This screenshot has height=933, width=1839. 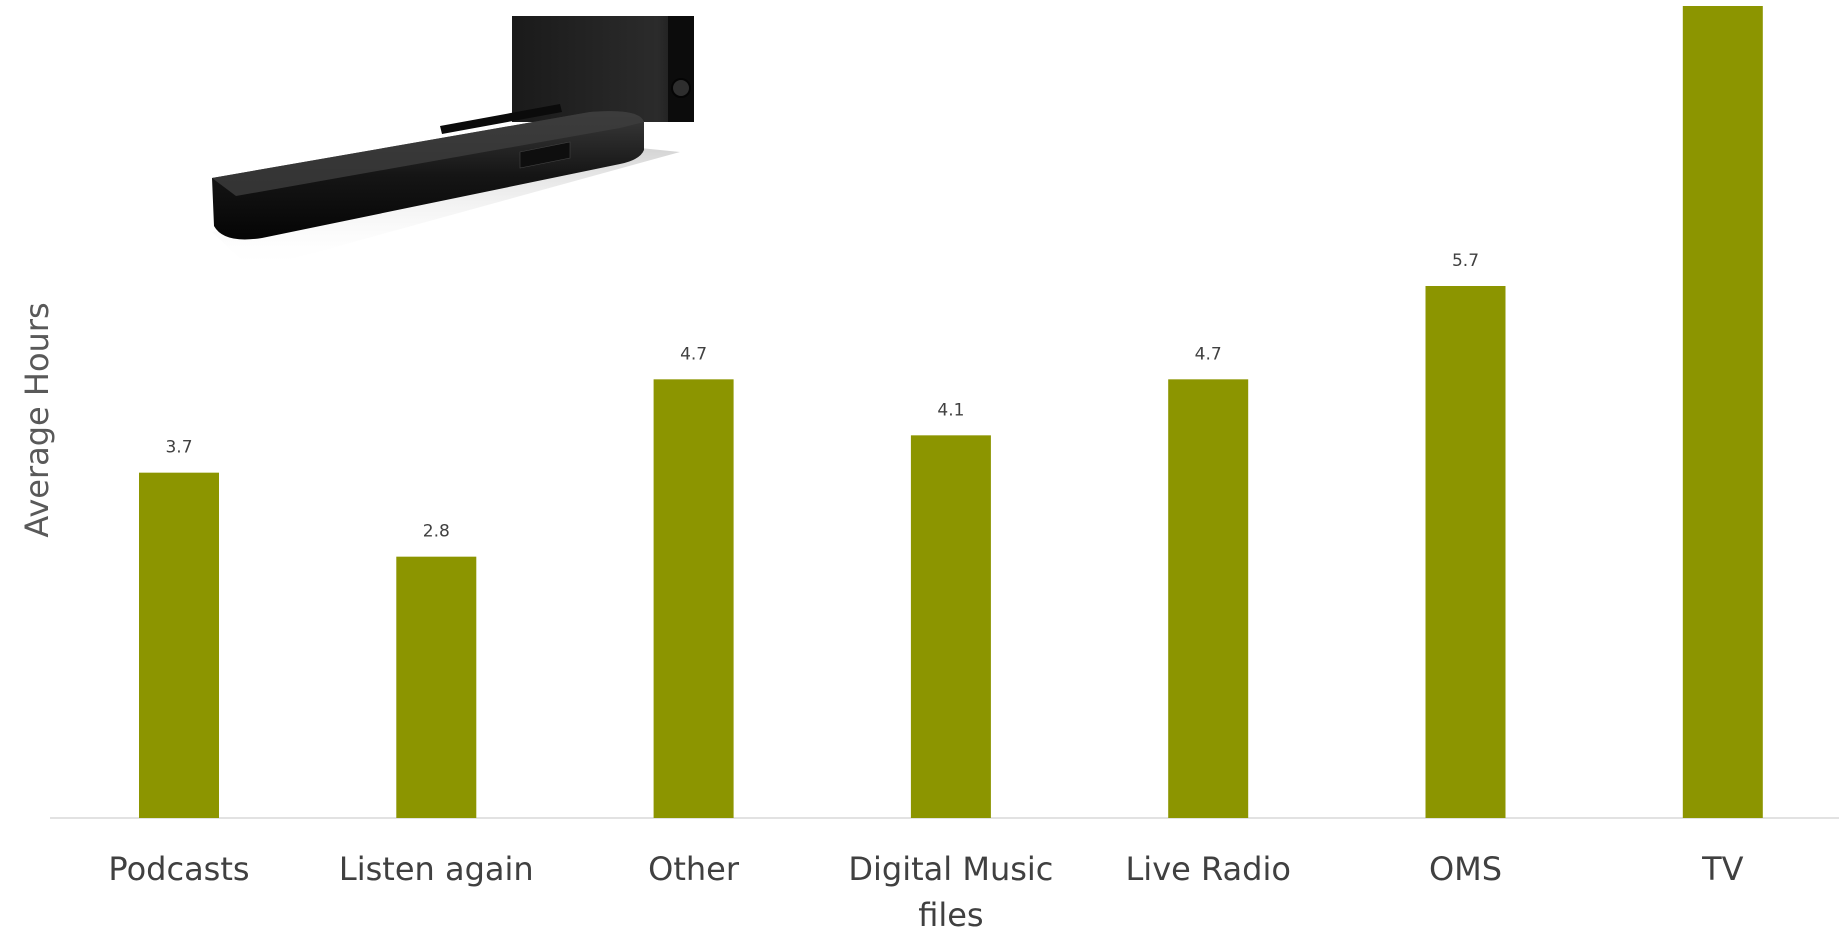 What do you see at coordinates (178, 869) in the screenshot?
I see `category-label-0: Podcasts` at bounding box center [178, 869].